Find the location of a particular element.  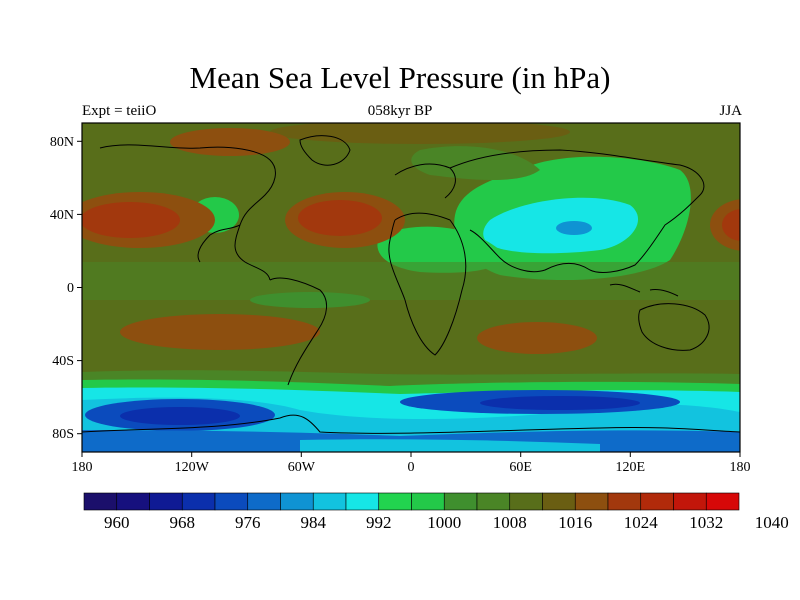

colorbar is located at coordinates (411, 501).